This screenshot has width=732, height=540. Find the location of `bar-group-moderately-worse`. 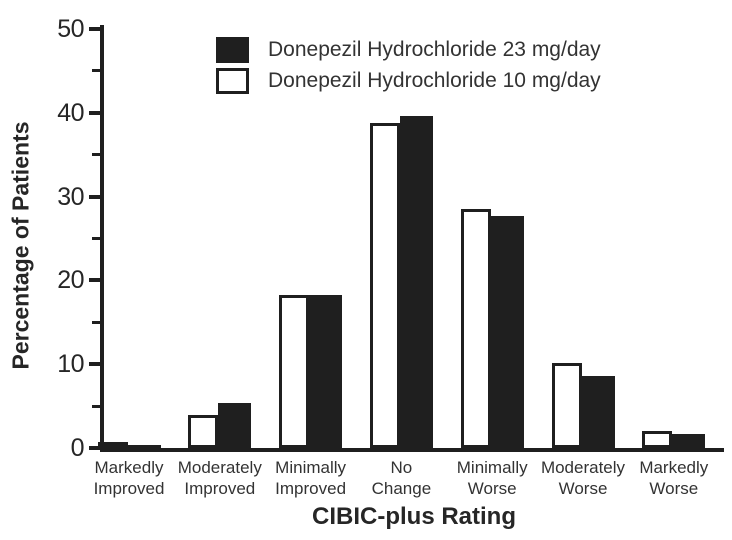

bar-group-moderately-worse is located at coordinates (583, 405).